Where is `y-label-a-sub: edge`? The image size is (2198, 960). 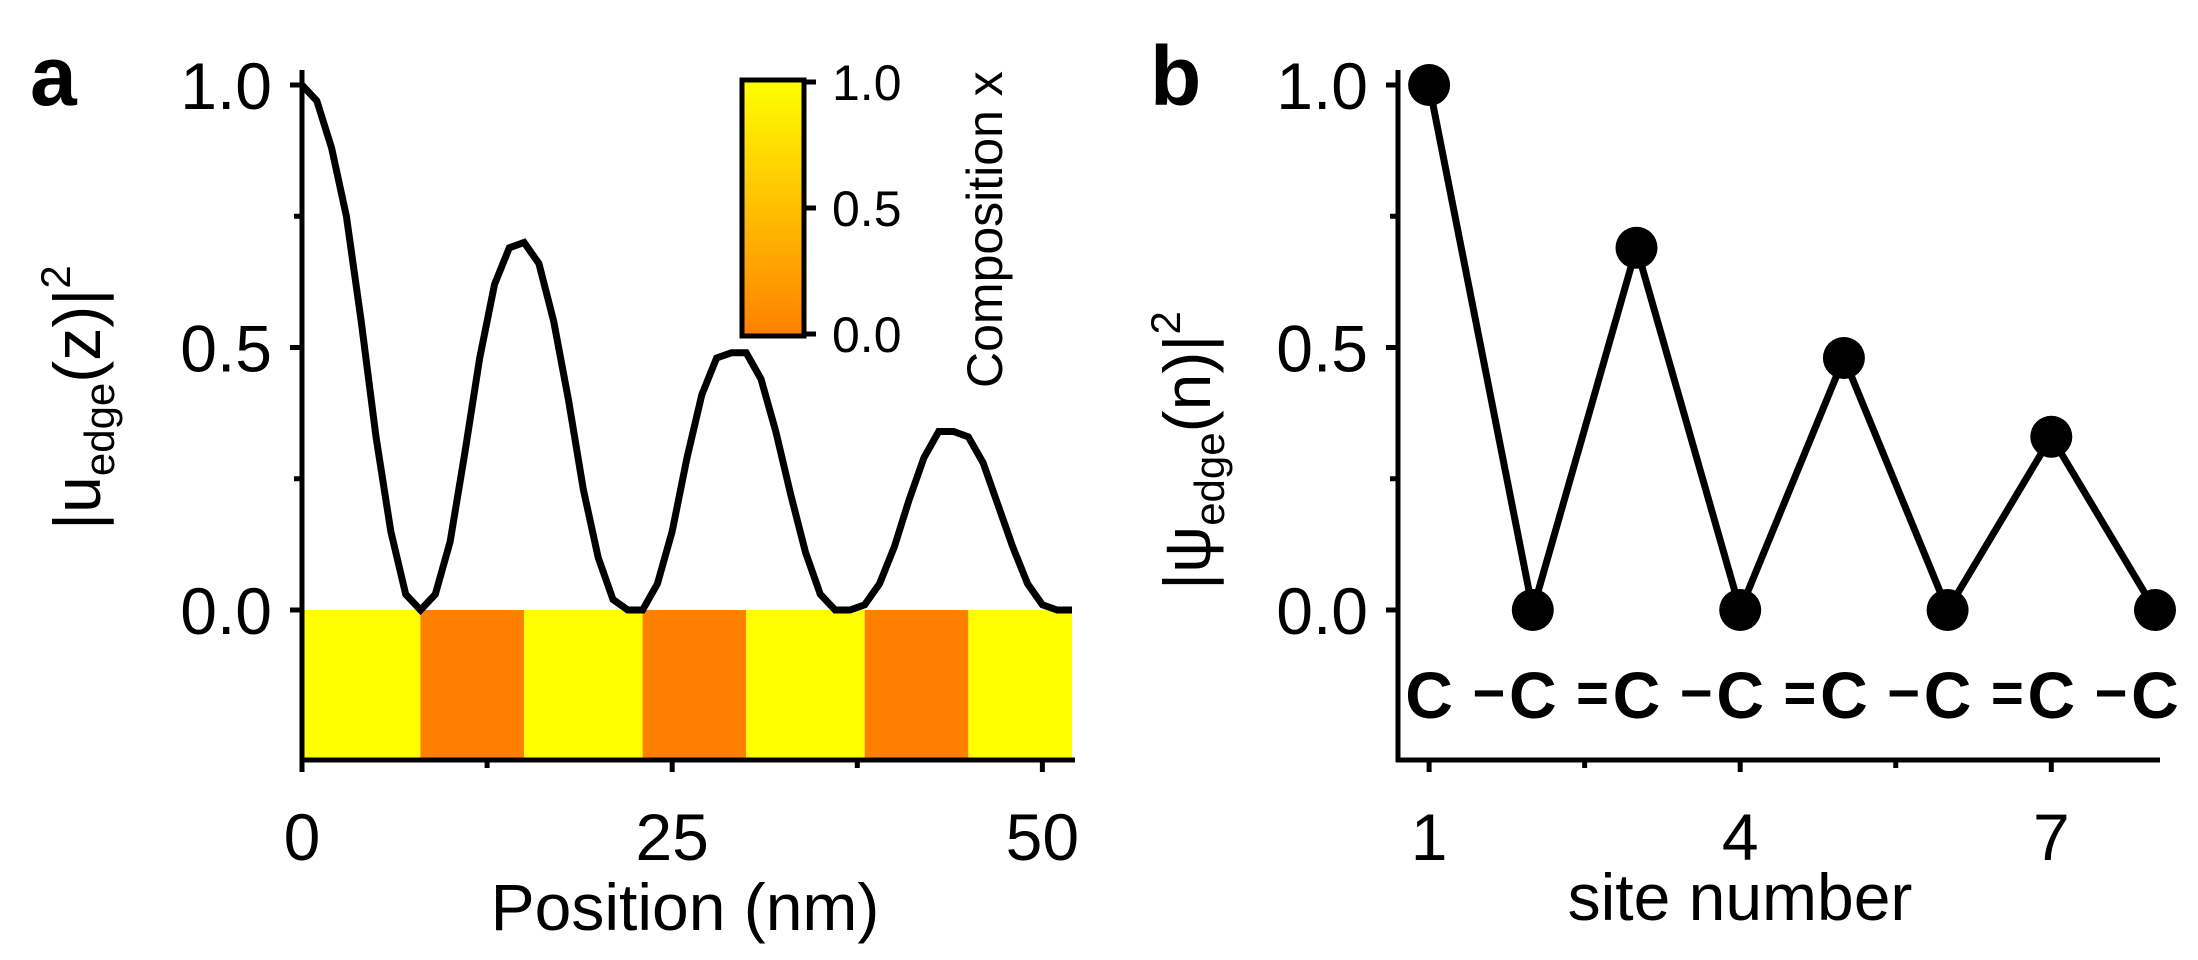 y-label-a-sub: edge is located at coordinates (99, 429).